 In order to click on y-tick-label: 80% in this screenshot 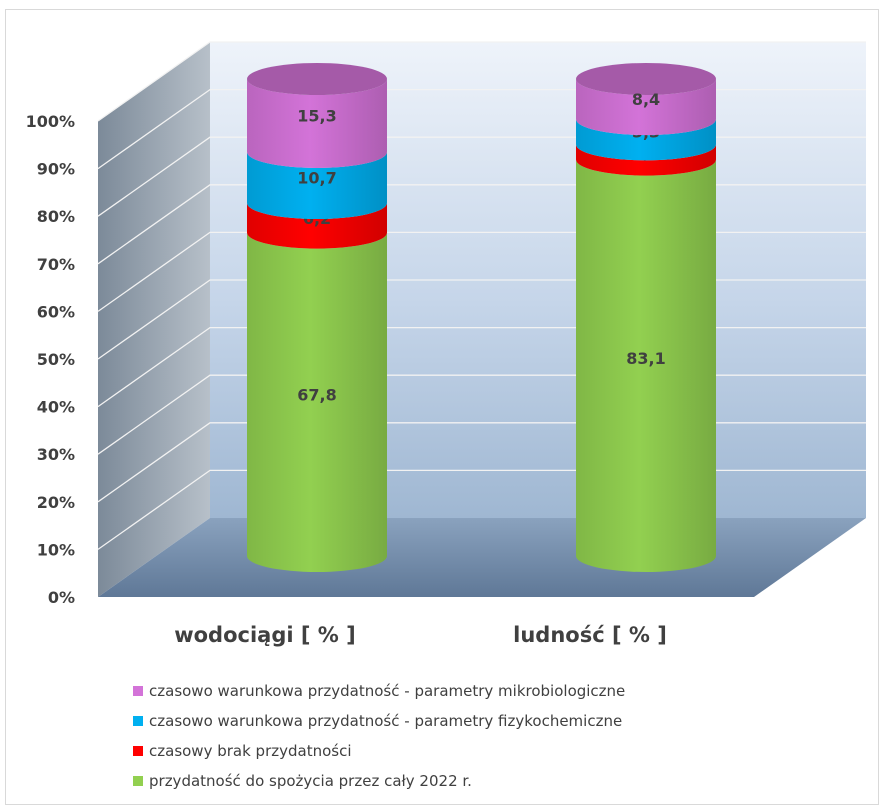, I will do `click(56, 216)`.